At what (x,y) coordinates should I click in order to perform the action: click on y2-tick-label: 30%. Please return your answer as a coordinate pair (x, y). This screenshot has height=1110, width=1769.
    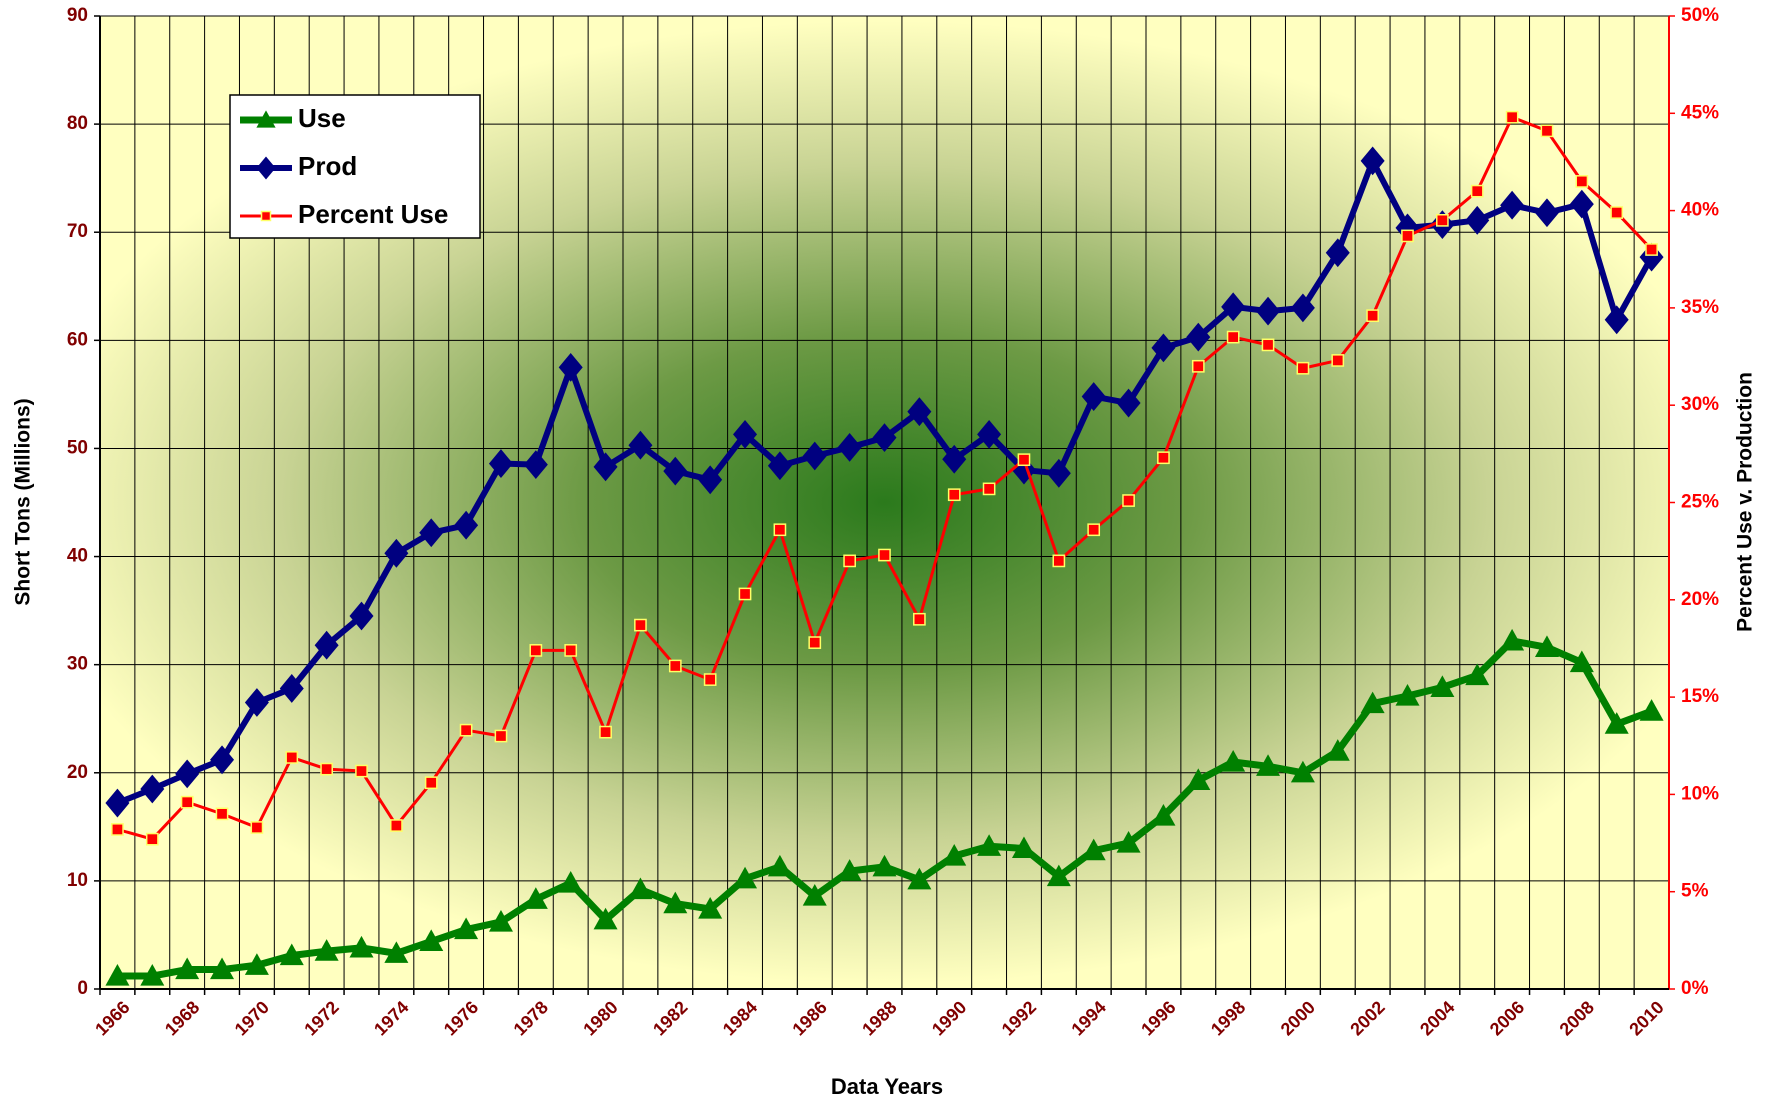
    Looking at the image, I should click on (1700, 404).